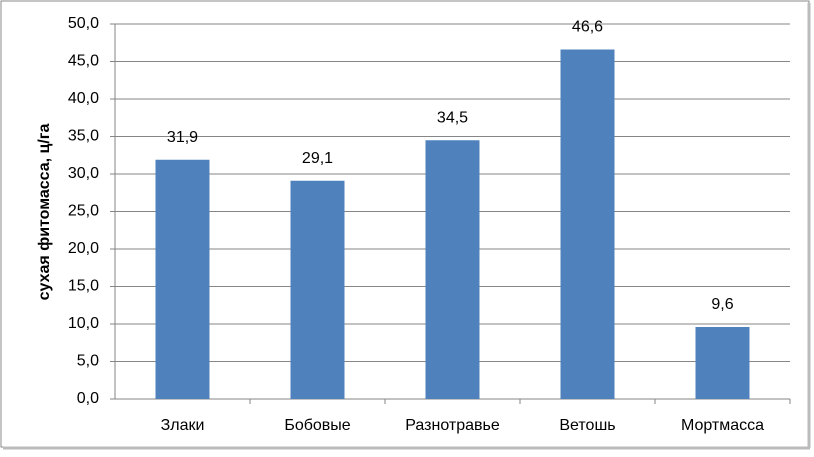 This screenshot has height=457, width=814. I want to click on x-tick-label: Мортмасса, so click(722, 425).